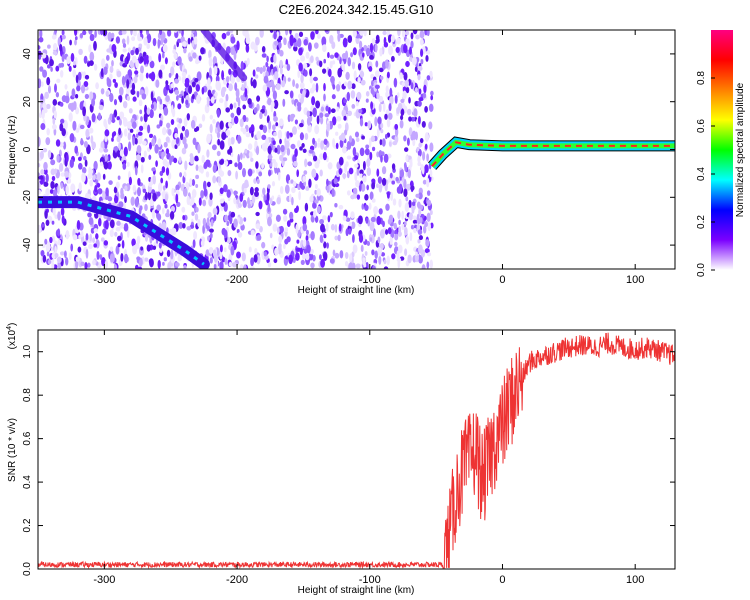 This screenshot has width=750, height=600. What do you see at coordinates (27, 395) in the screenshot?
I see `y-tick-label: 0.8` at bounding box center [27, 395].